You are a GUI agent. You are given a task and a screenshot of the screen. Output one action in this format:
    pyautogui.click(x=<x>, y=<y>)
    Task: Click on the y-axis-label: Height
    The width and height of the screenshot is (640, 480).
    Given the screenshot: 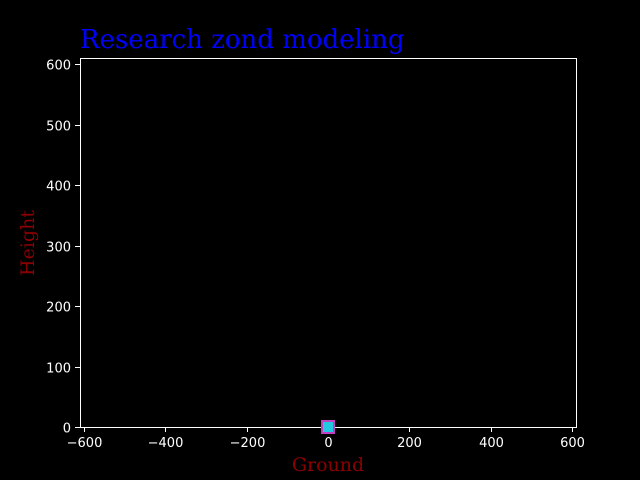 What is the action you would take?
    pyautogui.click(x=28, y=243)
    